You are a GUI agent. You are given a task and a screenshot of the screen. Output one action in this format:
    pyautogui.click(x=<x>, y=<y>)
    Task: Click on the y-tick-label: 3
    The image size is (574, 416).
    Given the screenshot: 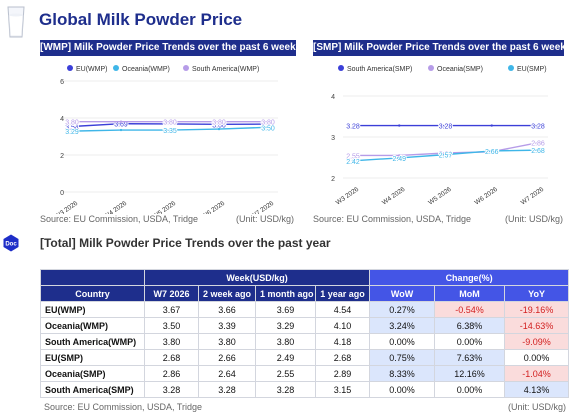 What is the action you would take?
    pyautogui.click(x=333, y=138)
    